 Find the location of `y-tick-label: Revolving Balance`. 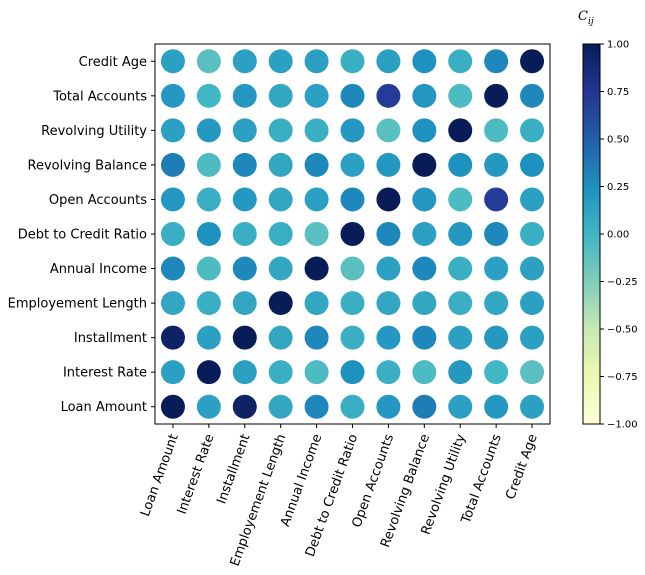

y-tick-label: Revolving Balance is located at coordinates (87, 165).